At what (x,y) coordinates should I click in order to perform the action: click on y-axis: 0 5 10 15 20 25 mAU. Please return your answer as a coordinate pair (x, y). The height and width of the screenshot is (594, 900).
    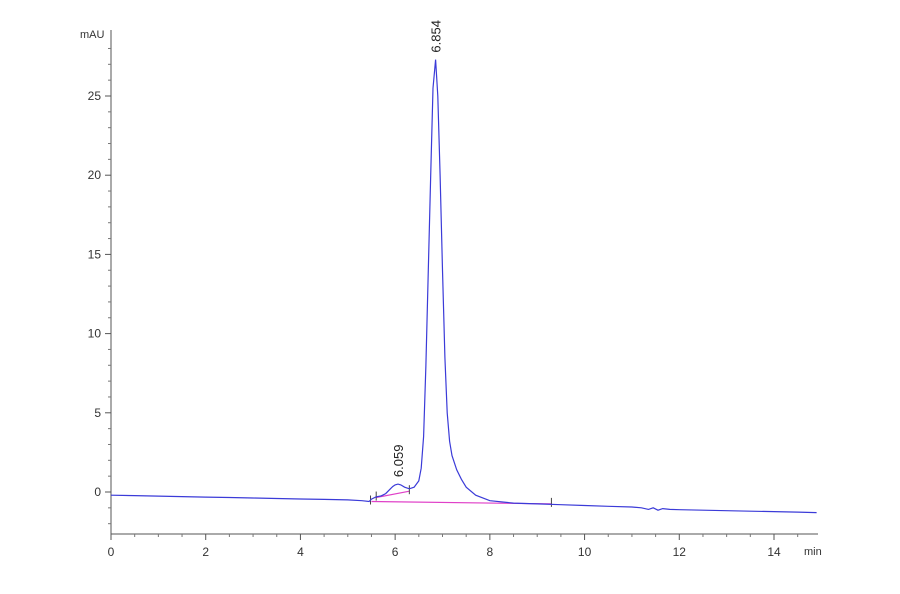
    Looking at the image, I should click on (96, 281).